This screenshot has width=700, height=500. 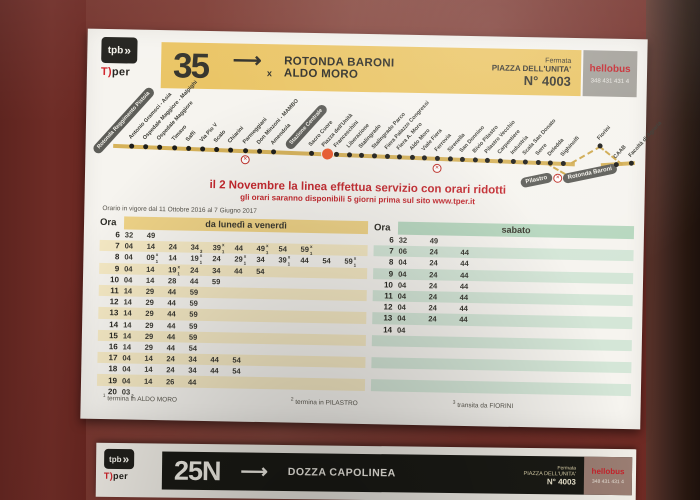 What do you see at coordinates (119, 459) in the screenshot?
I see `tpb-logo-icon: tpb»` at bounding box center [119, 459].